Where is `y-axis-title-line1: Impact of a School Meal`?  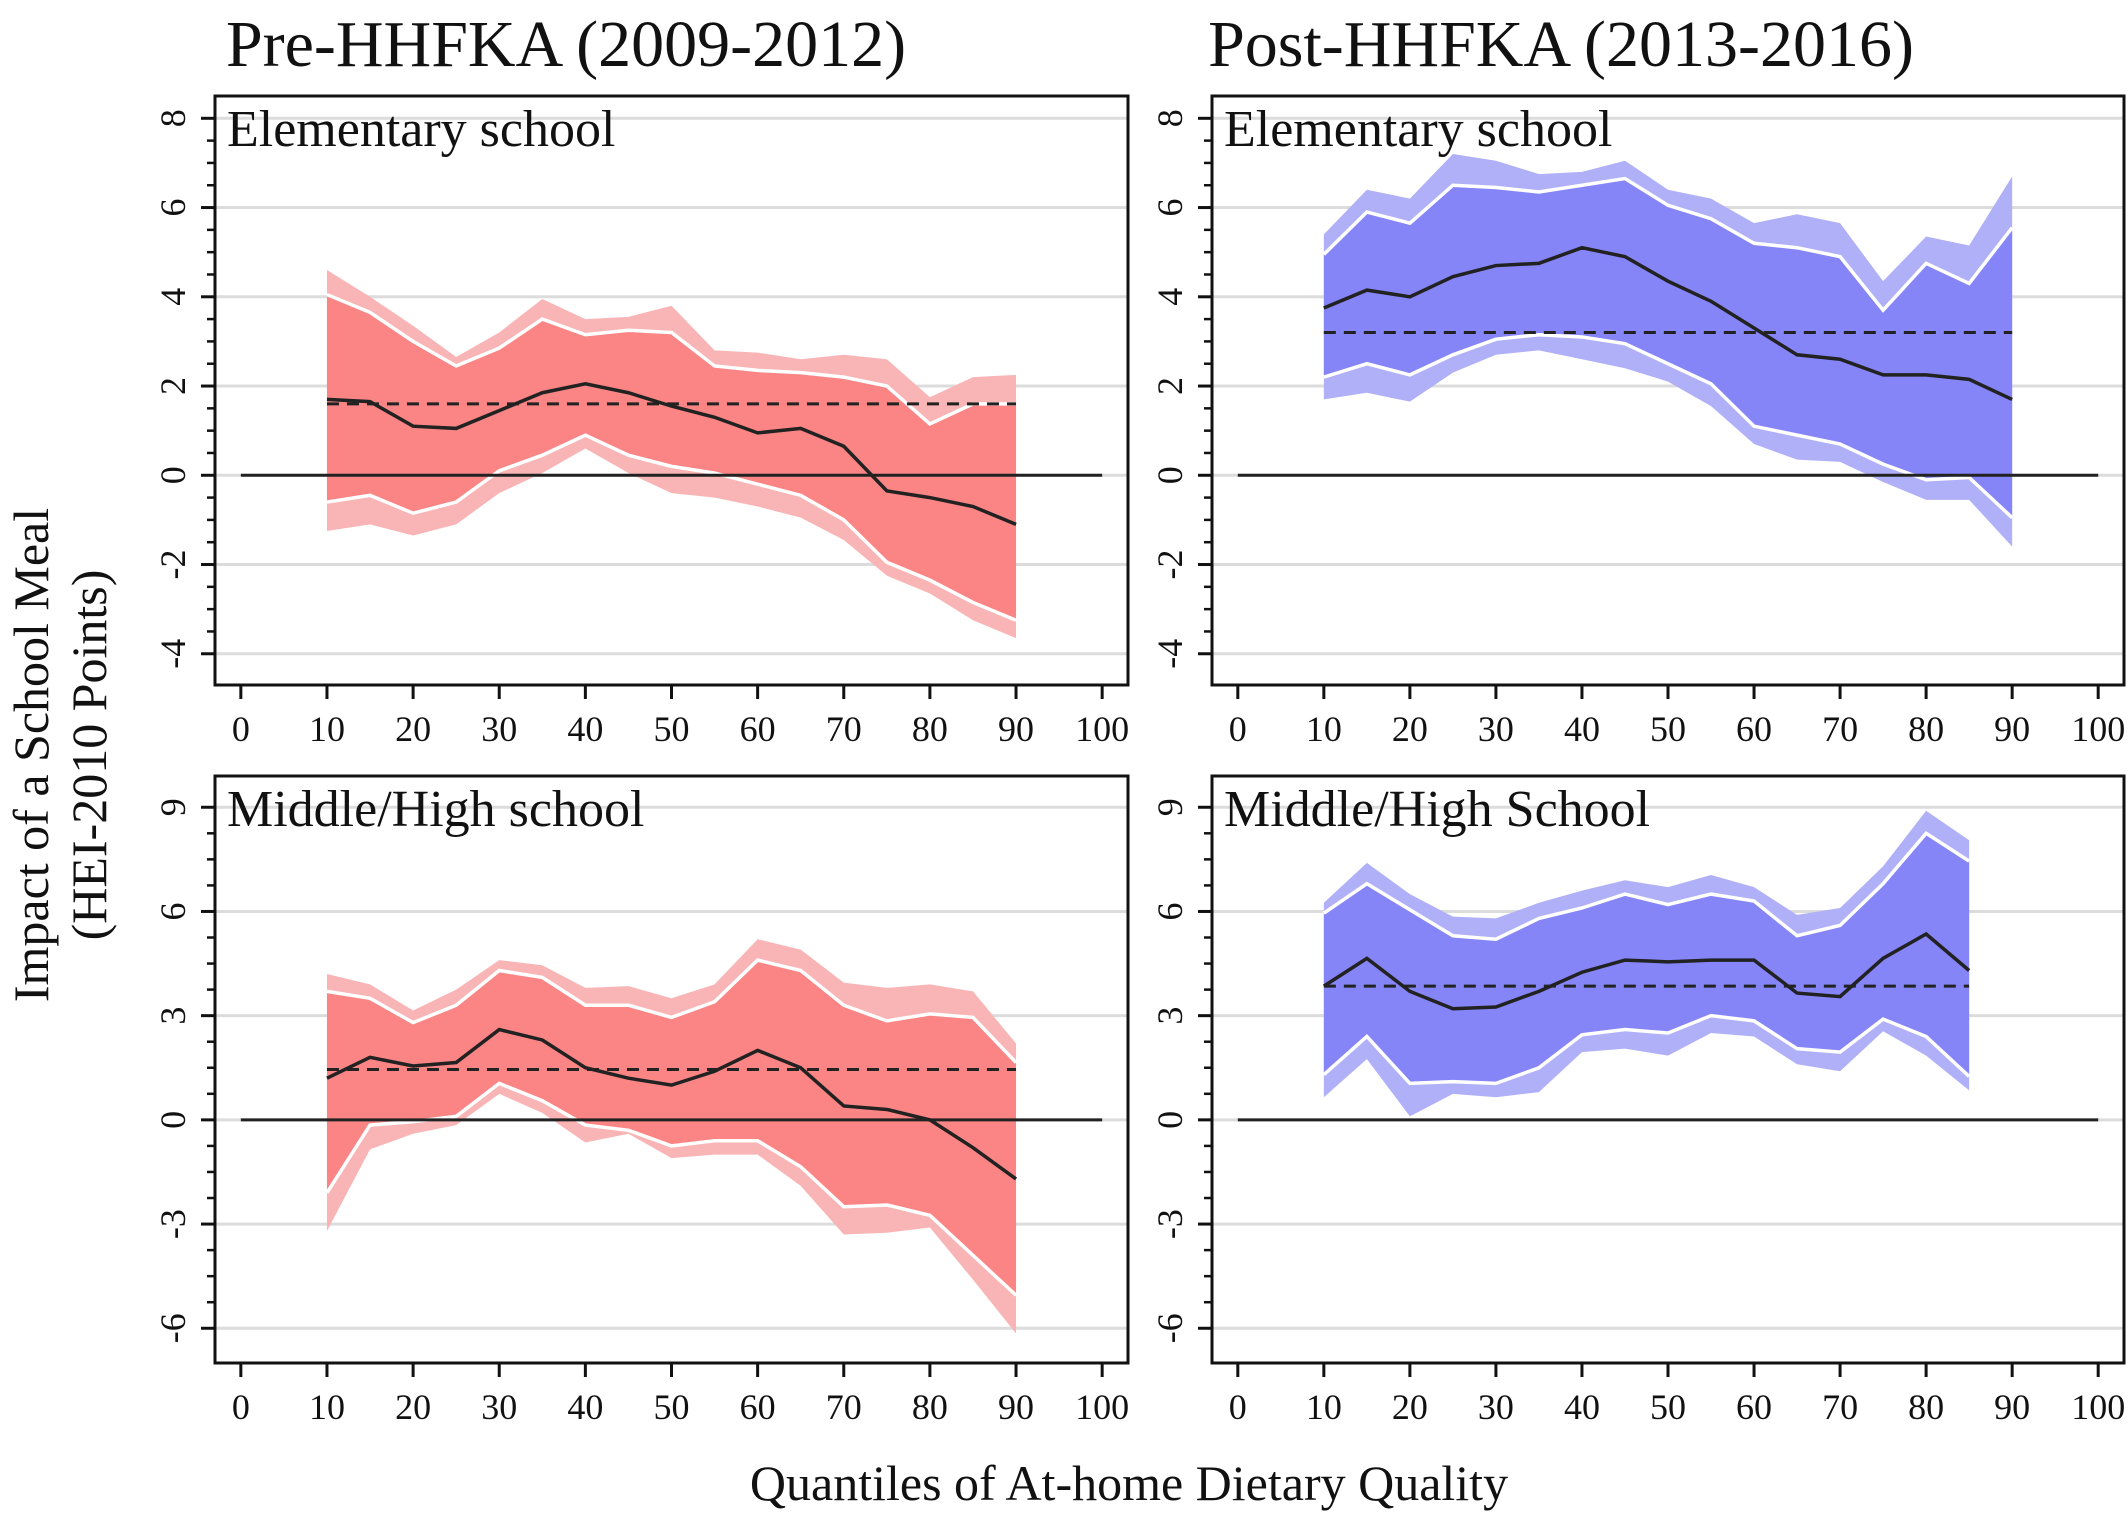 y-axis-title-line1: Impact of a School Meal is located at coordinates (31, 755).